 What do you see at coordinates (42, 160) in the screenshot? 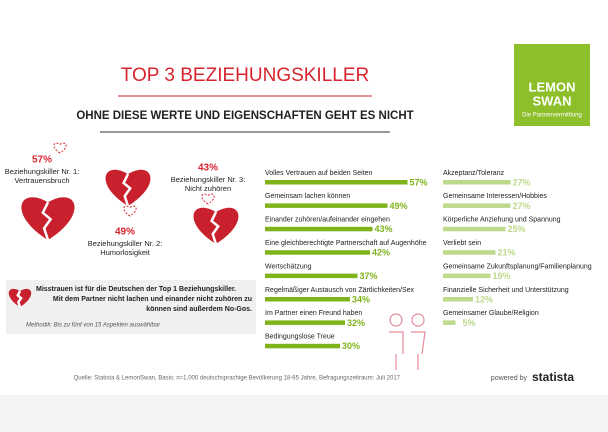
I see `killer-percent: 57%` at bounding box center [42, 160].